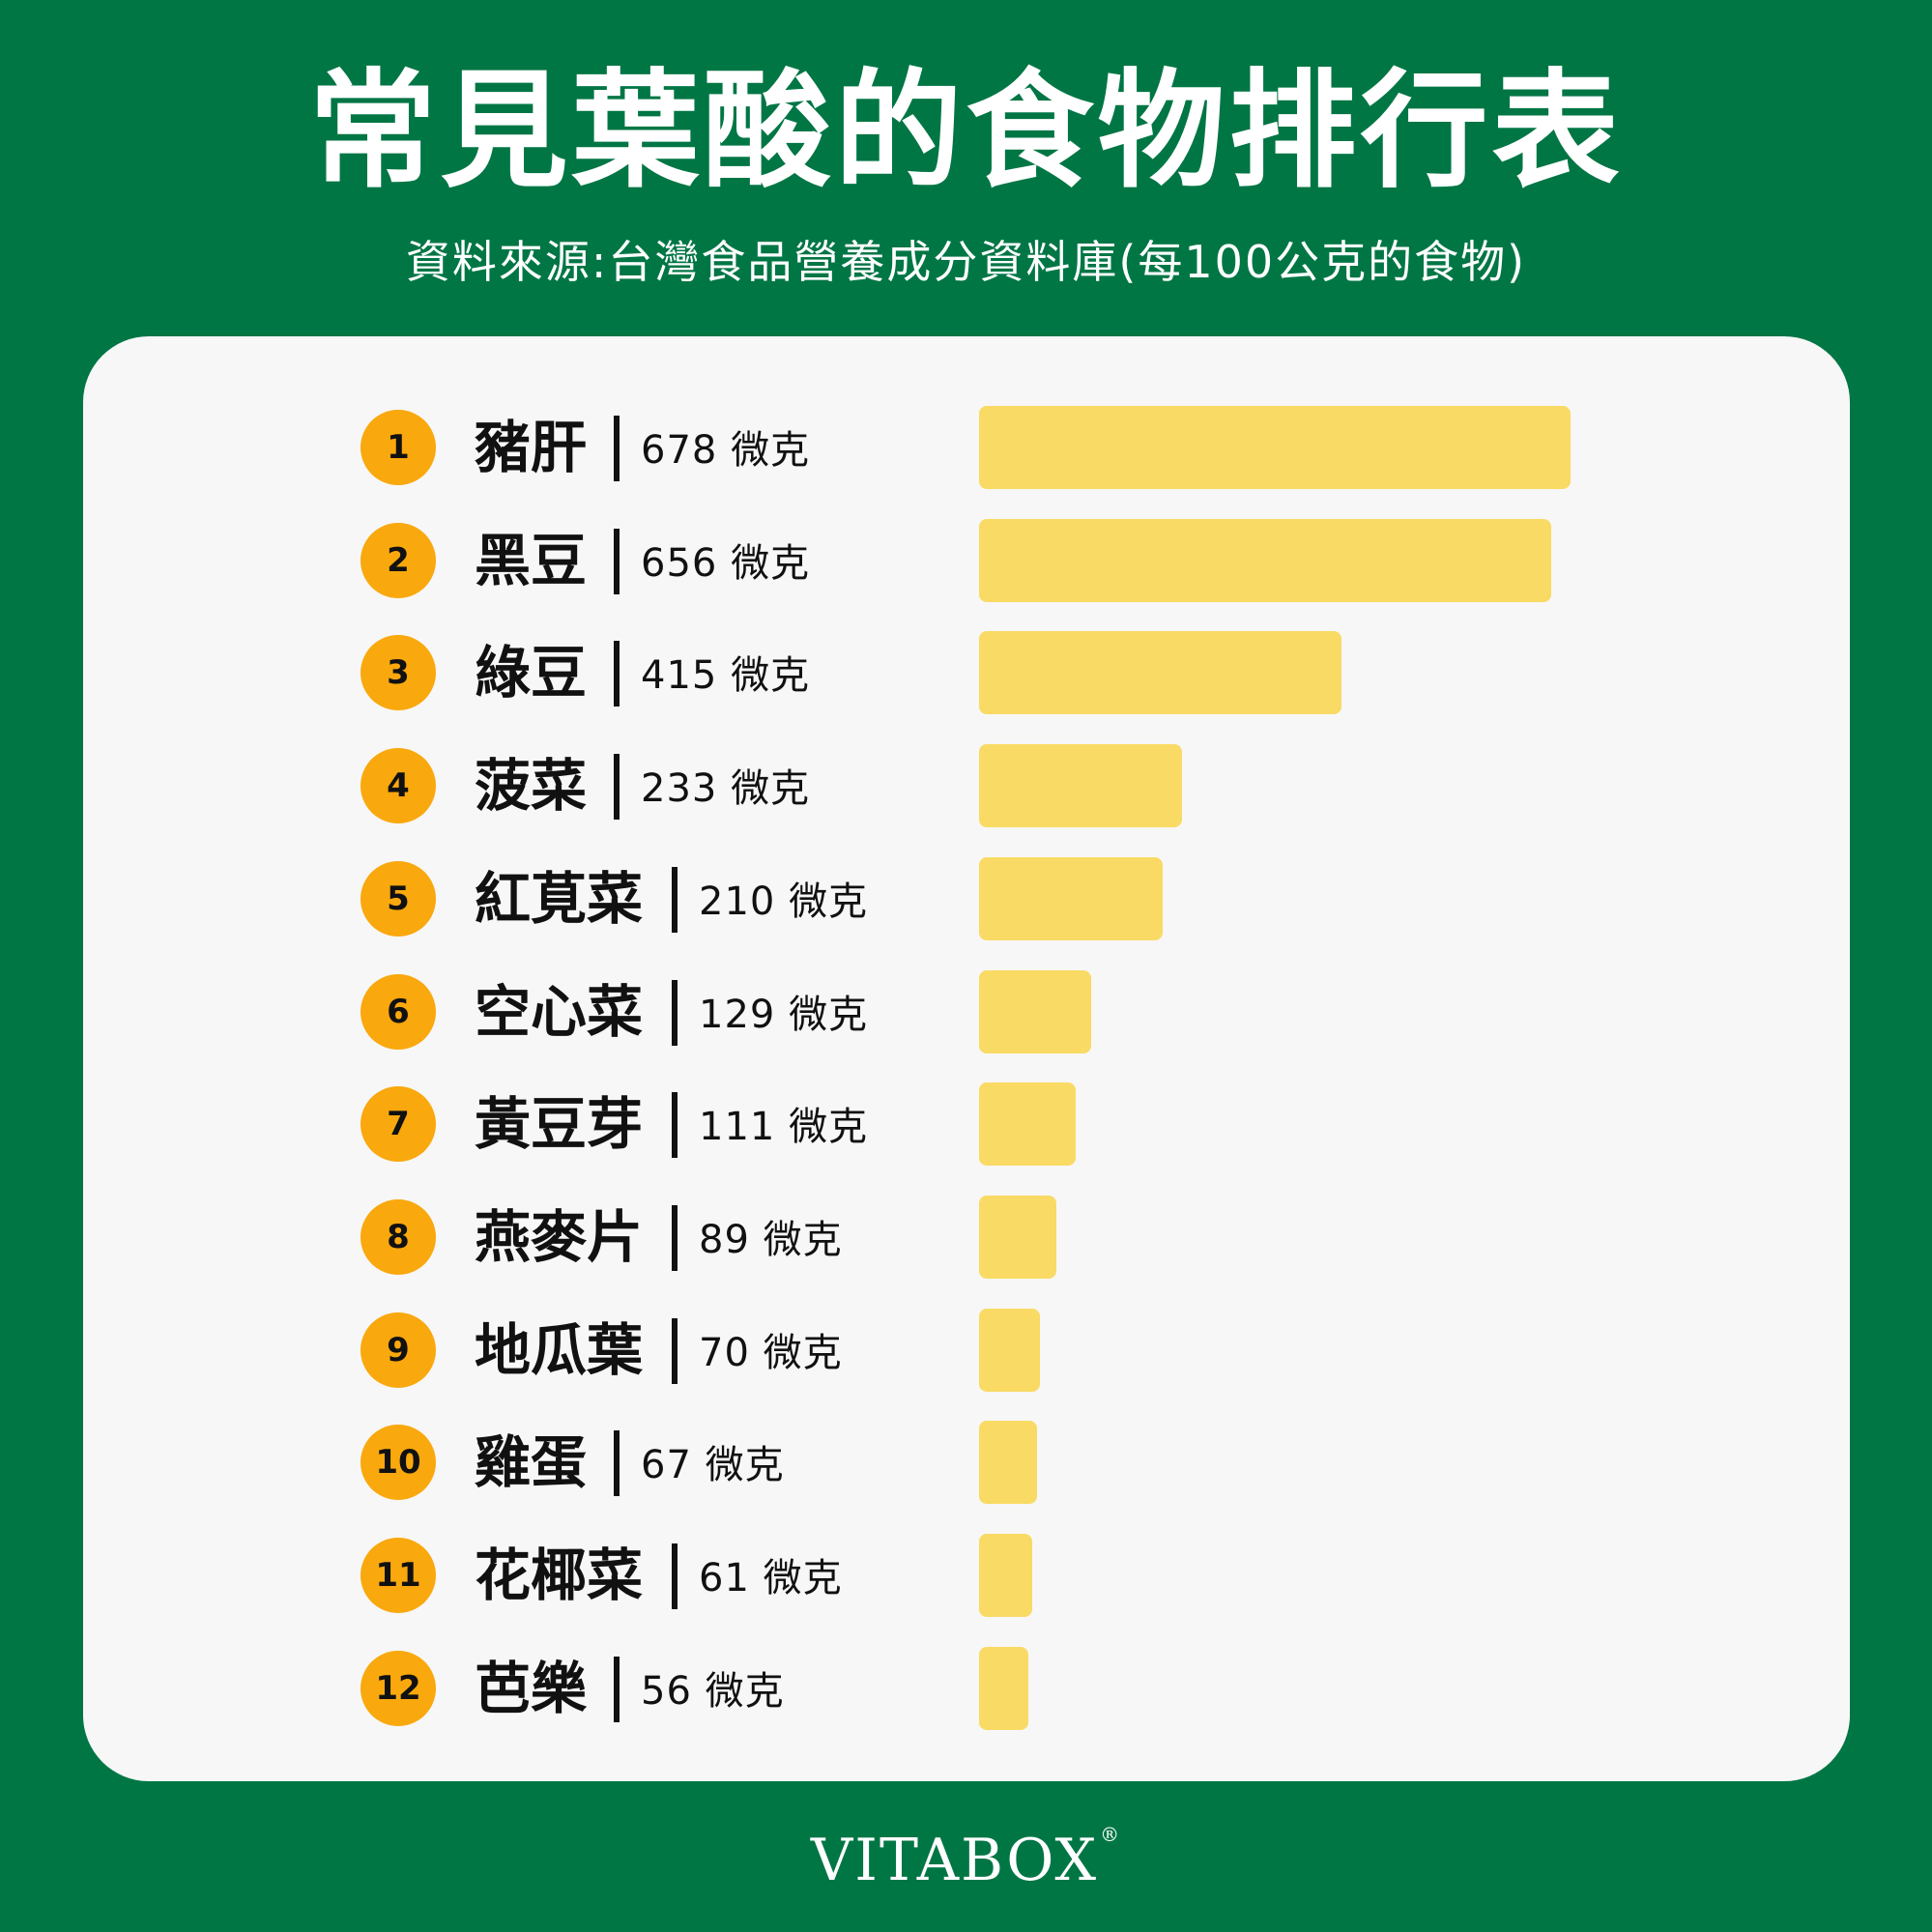  Describe the element at coordinates (398, 560) in the screenshot. I see `rank-badge: 2` at that location.